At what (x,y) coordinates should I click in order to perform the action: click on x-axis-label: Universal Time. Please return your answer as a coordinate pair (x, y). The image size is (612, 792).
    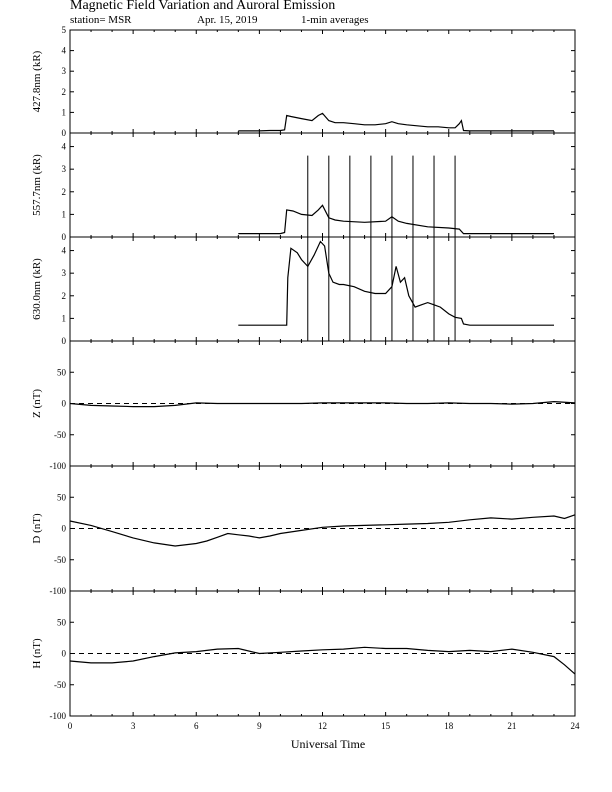
    Looking at the image, I should click on (328, 744).